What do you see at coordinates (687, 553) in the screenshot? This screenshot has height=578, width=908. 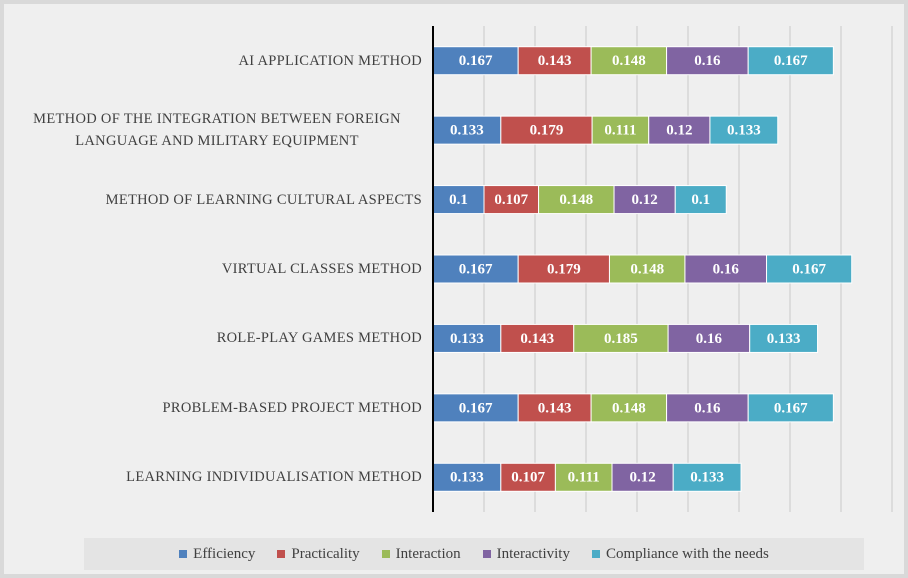 I see `legend-label: Compliance with the needs` at bounding box center [687, 553].